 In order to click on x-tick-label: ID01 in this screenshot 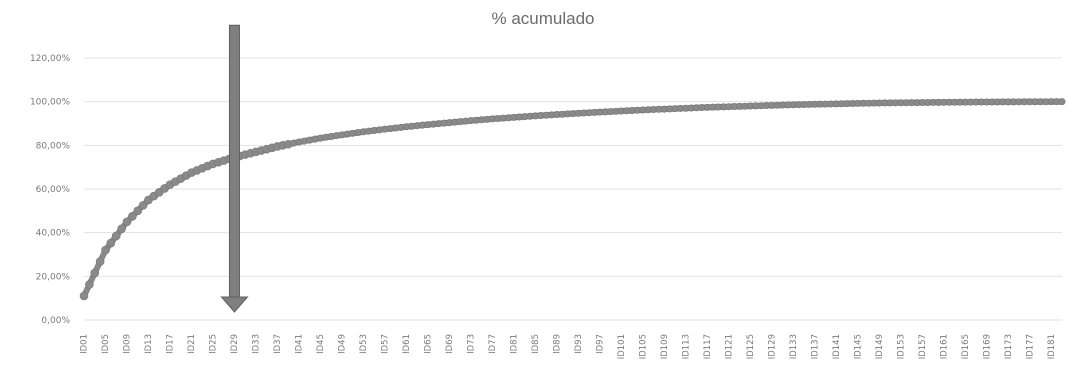, I will do `click(85, 344)`.